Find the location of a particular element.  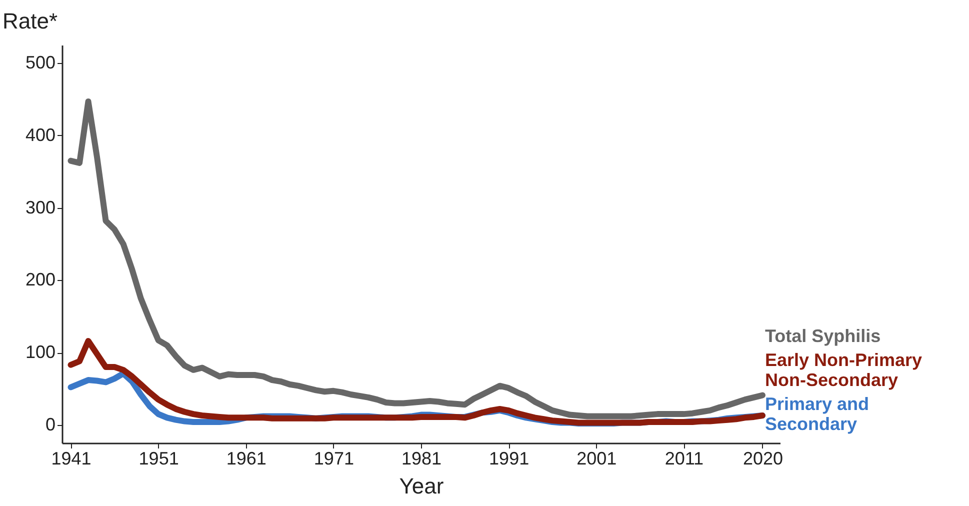

x-tick-label: 1971 is located at coordinates (334, 458).